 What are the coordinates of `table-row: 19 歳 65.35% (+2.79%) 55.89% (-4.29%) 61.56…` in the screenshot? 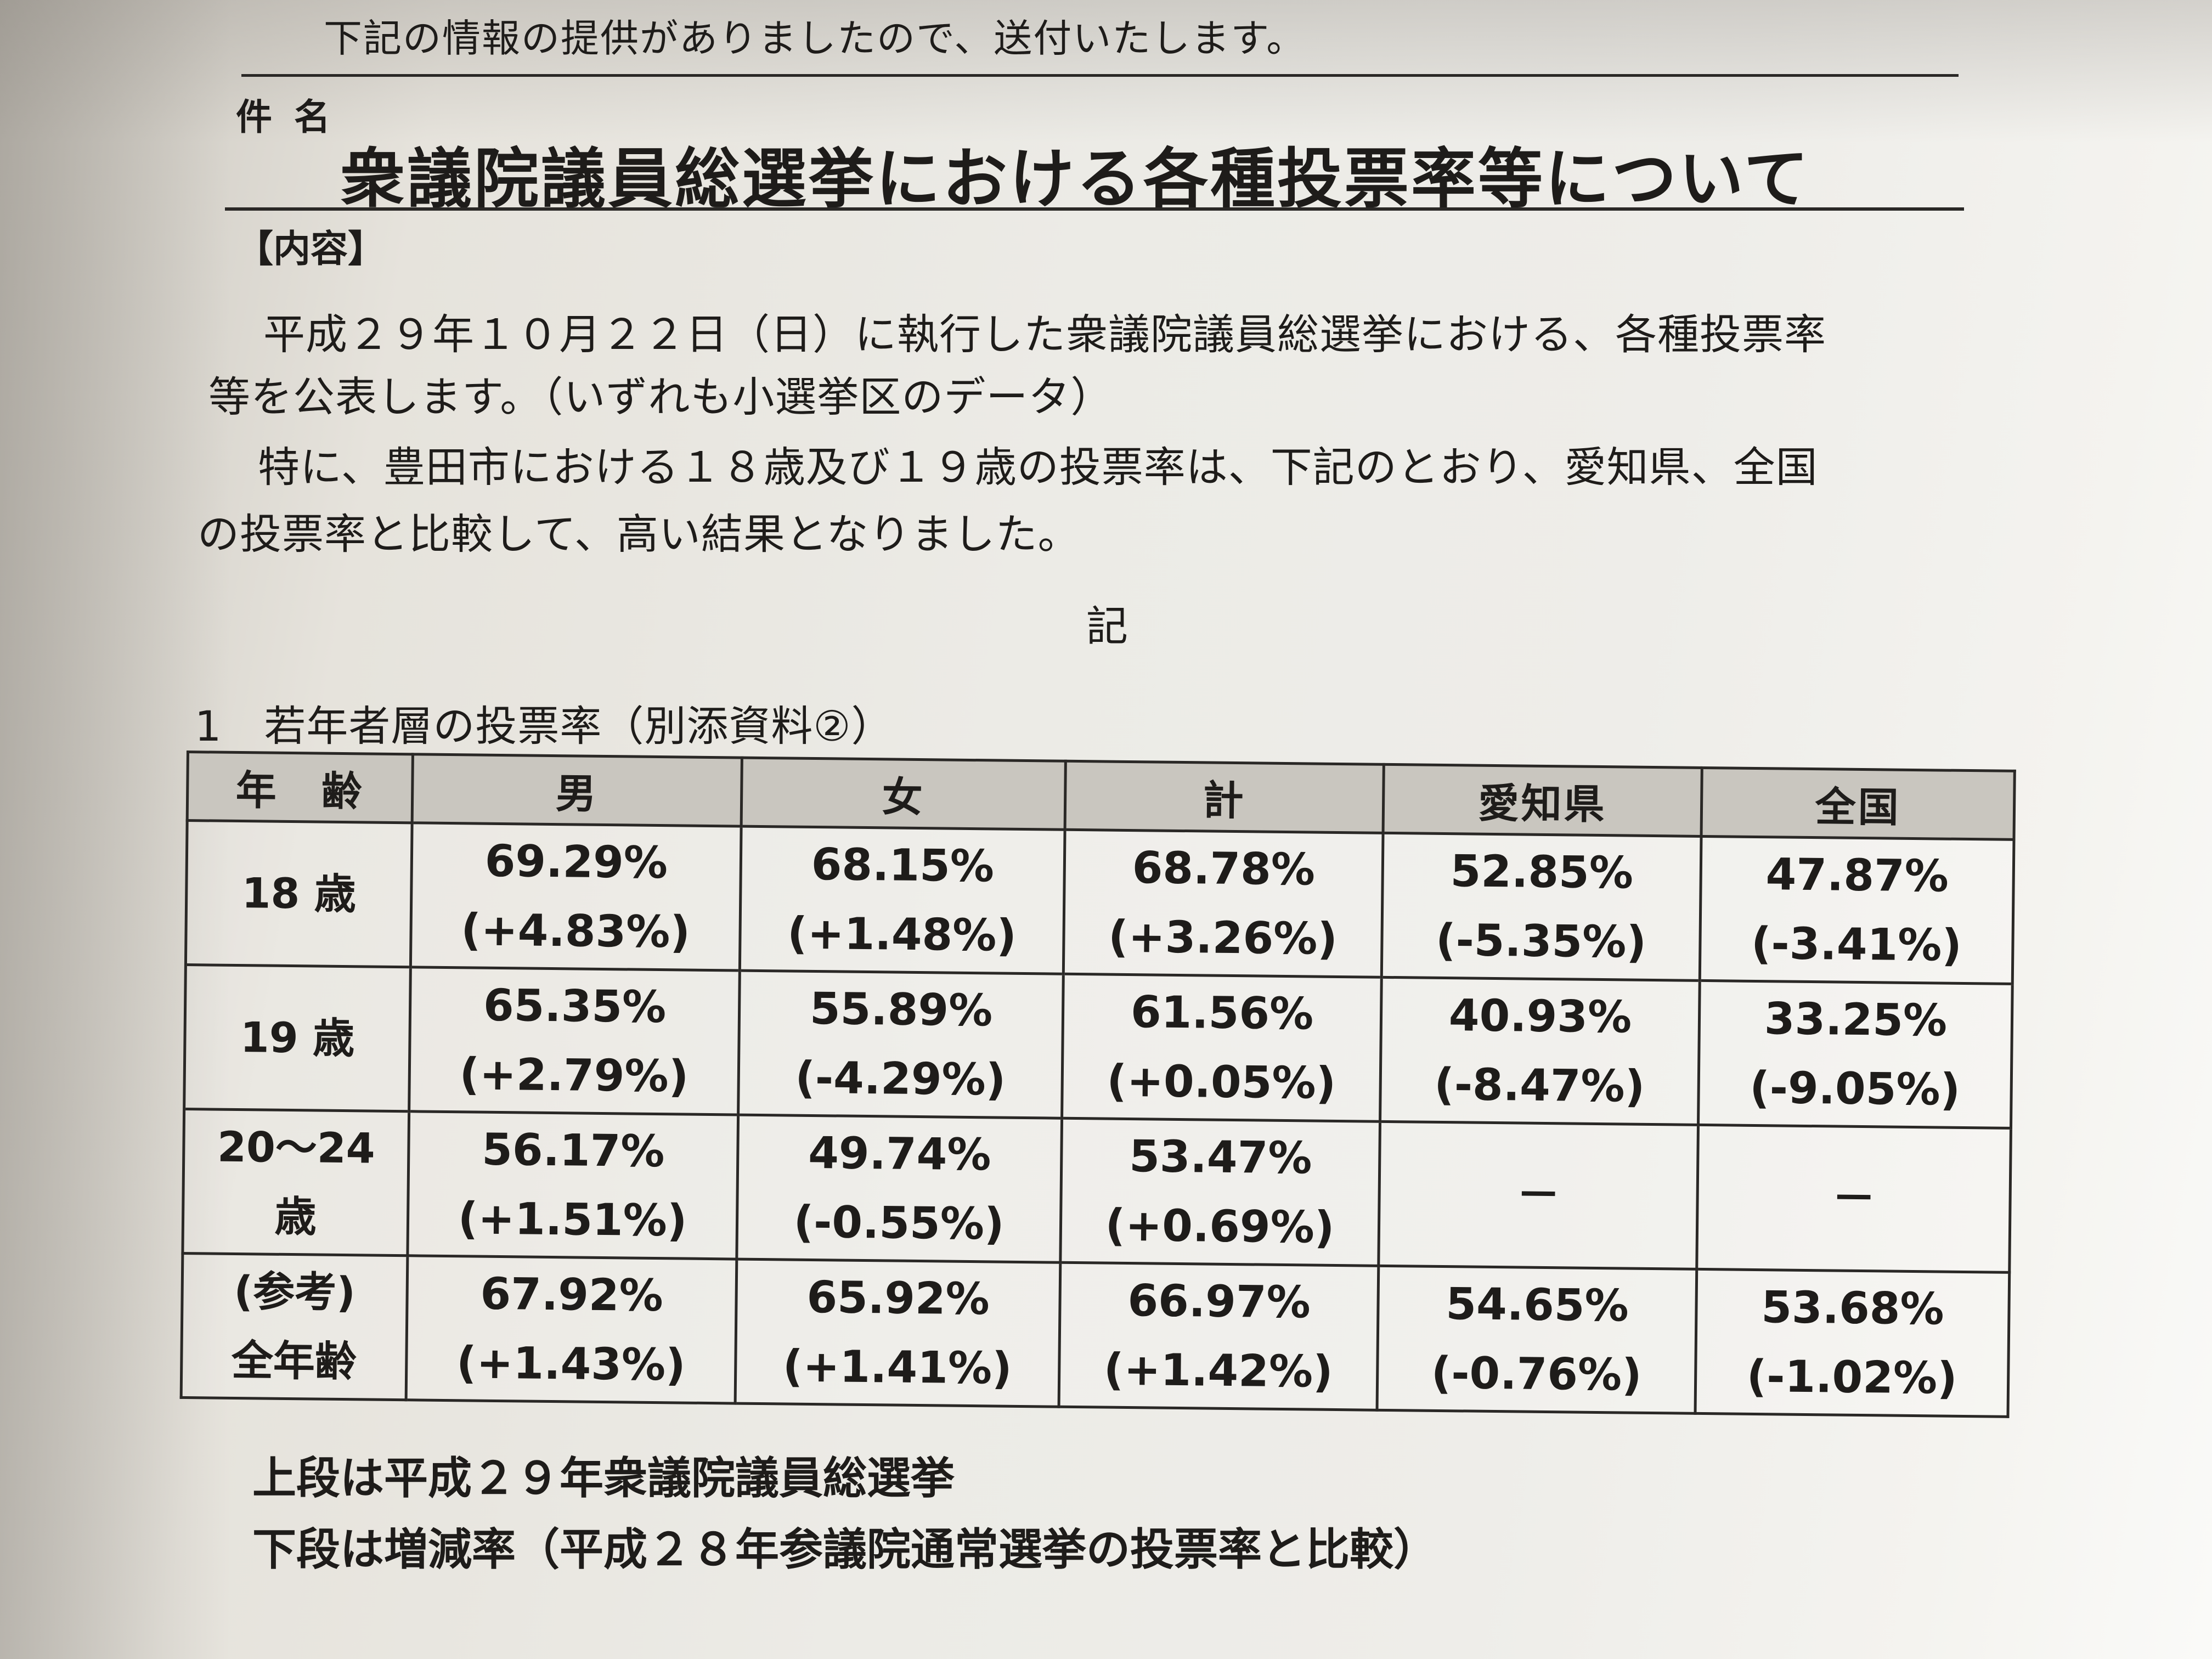 It's located at (1098, 1046).